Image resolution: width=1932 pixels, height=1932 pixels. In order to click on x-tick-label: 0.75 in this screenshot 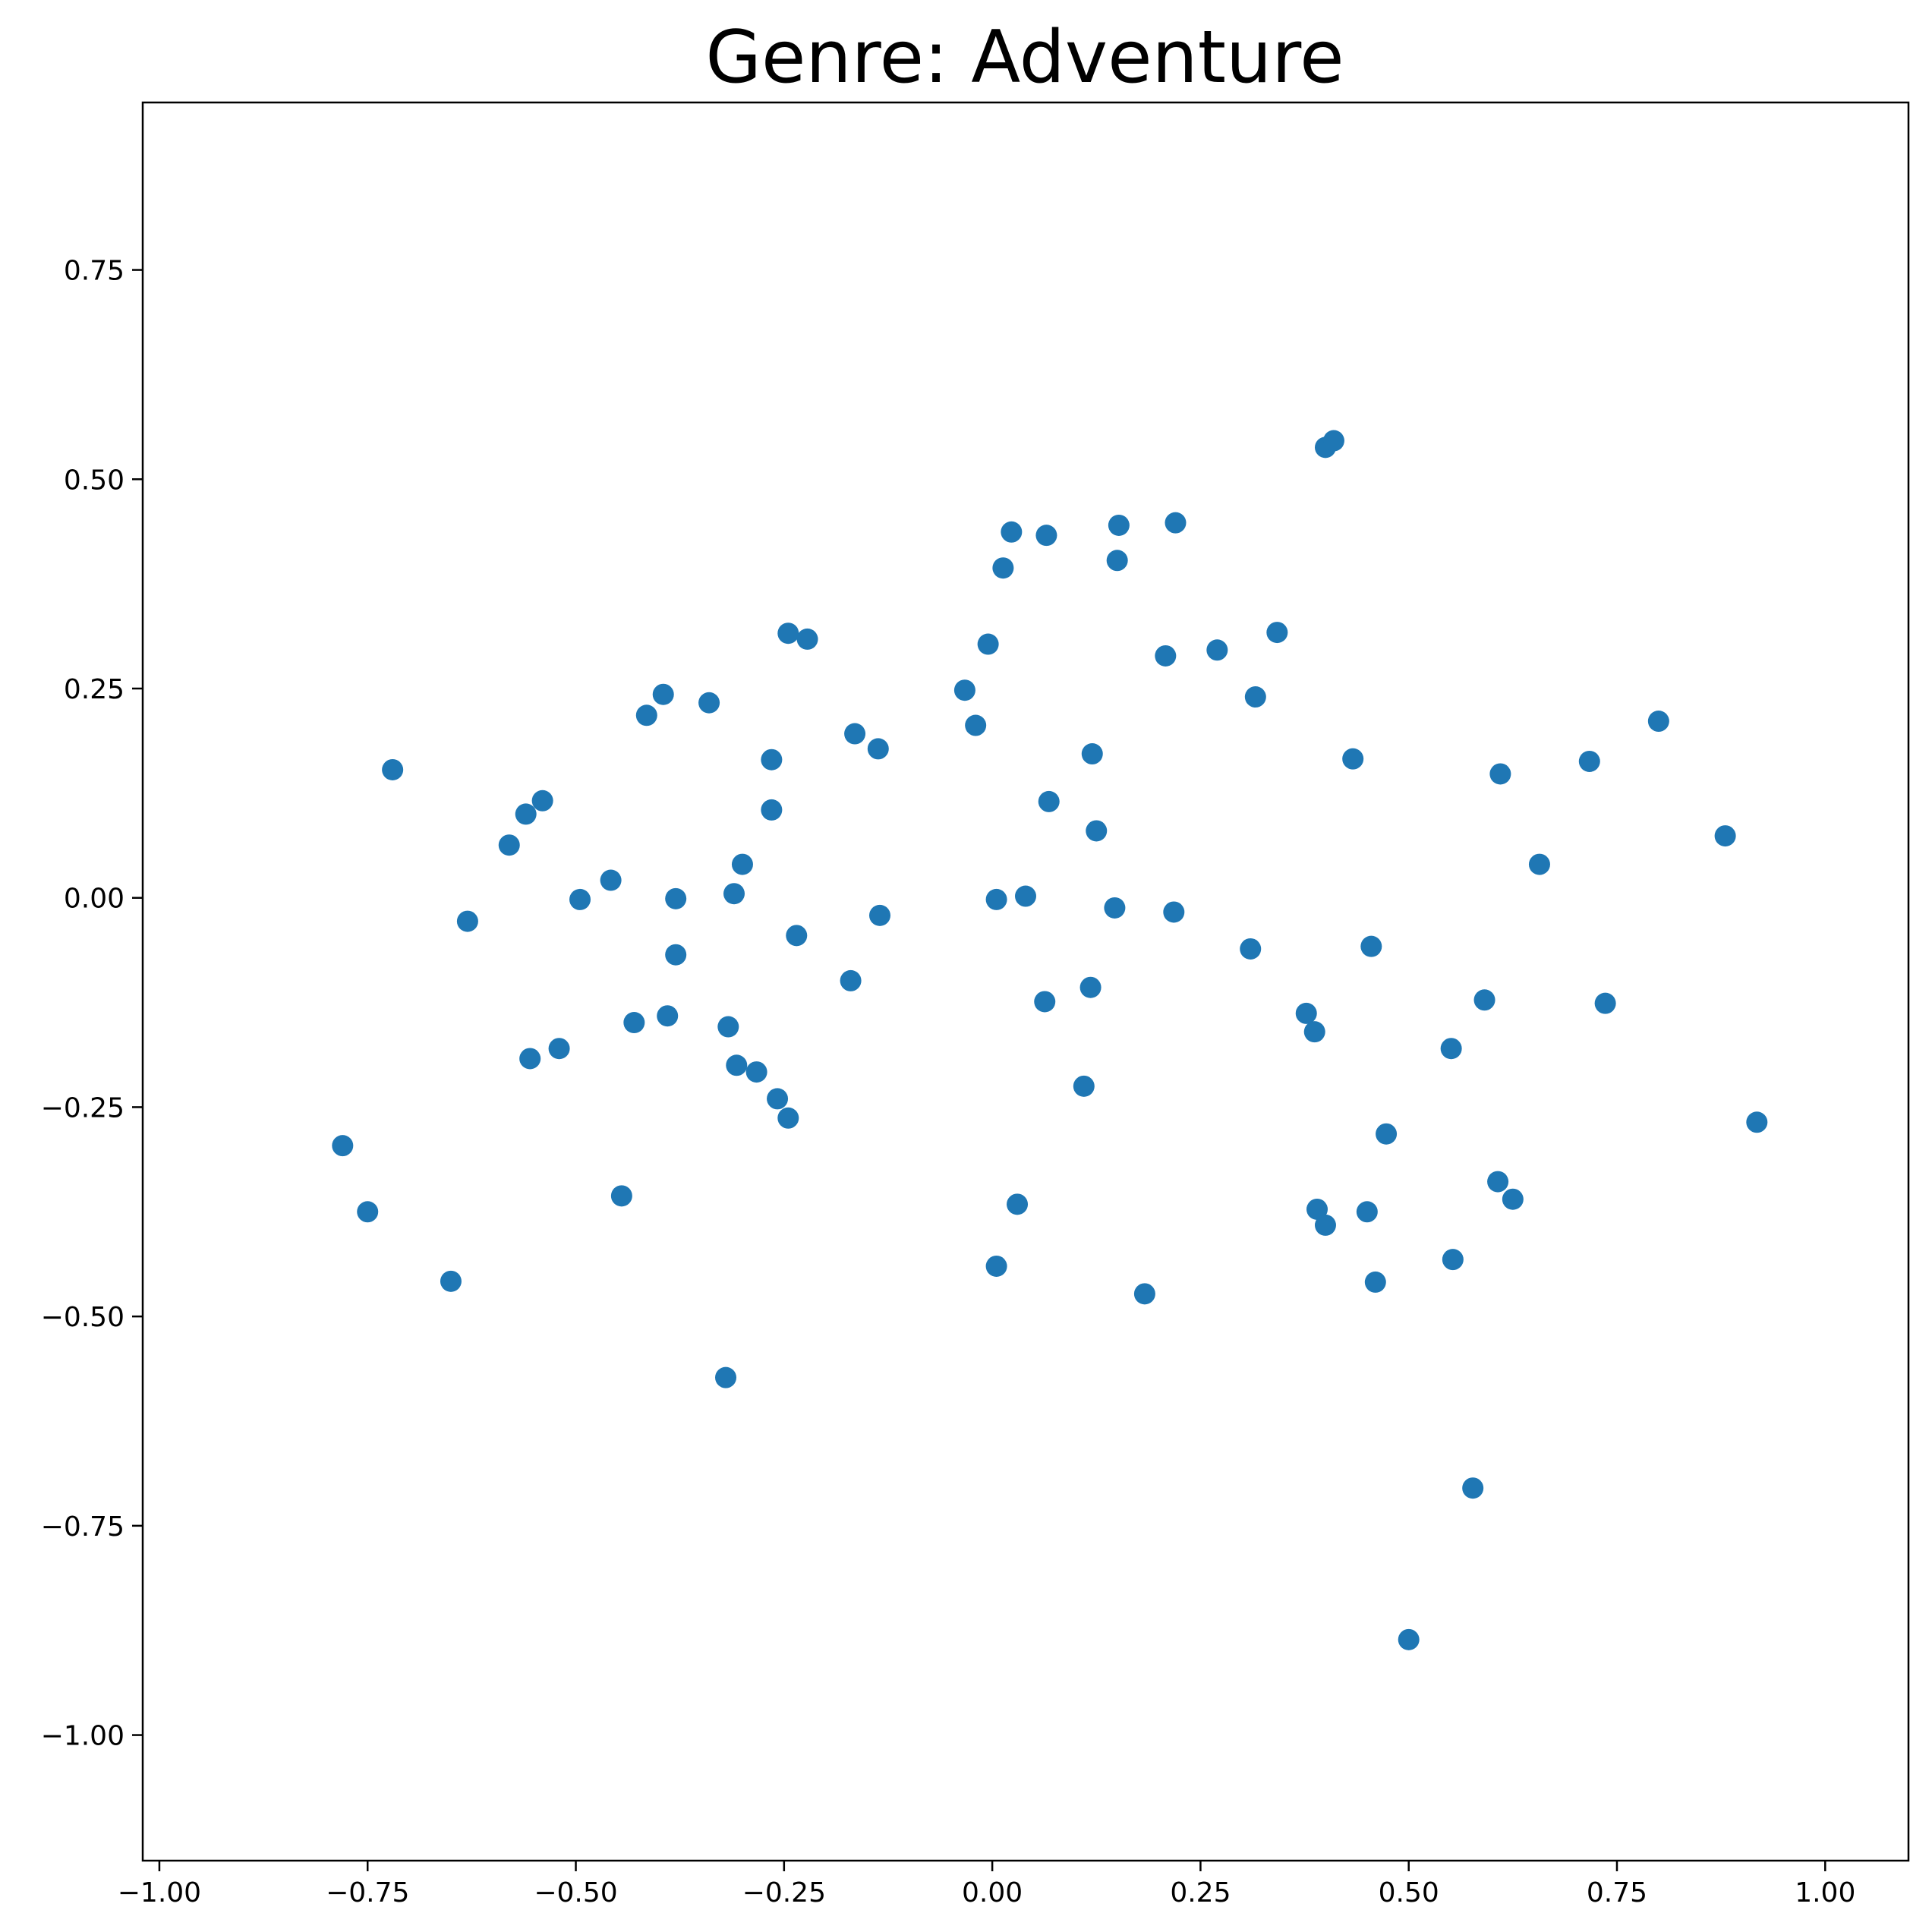, I will do `click(1617, 1893)`.